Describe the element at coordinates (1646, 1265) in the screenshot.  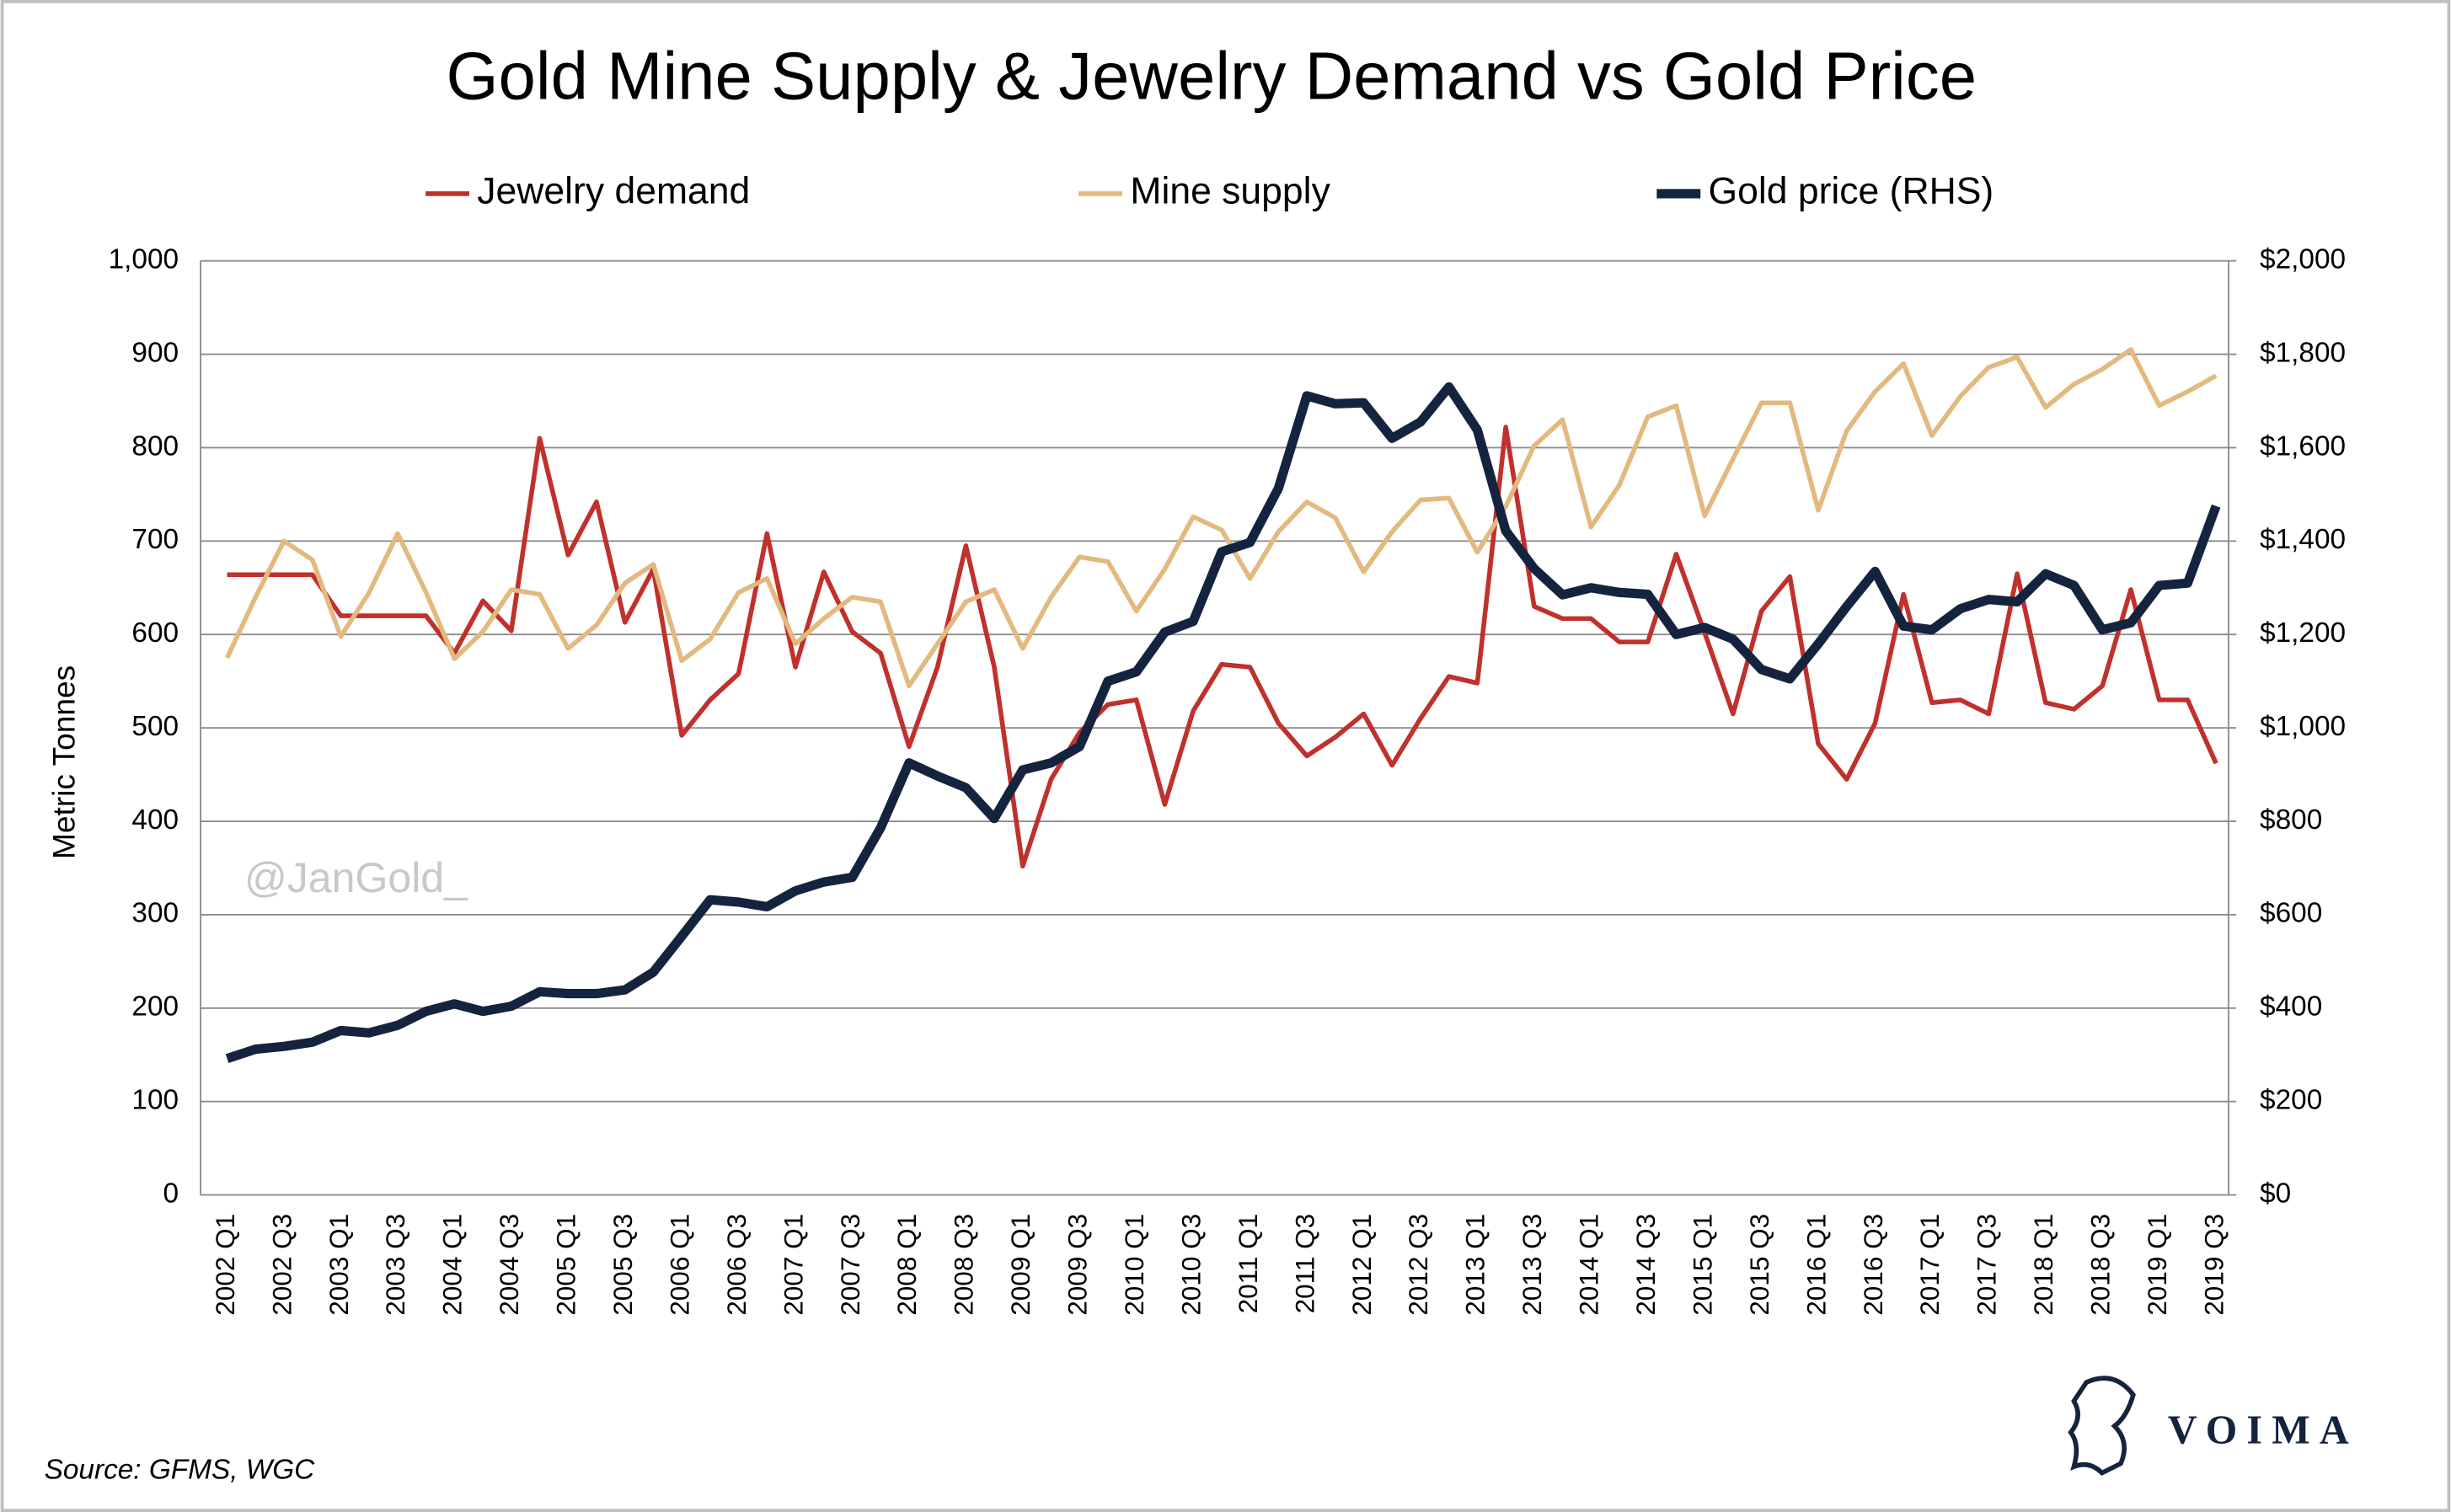
I see `x-tick-label: 2014 Q3` at that location.